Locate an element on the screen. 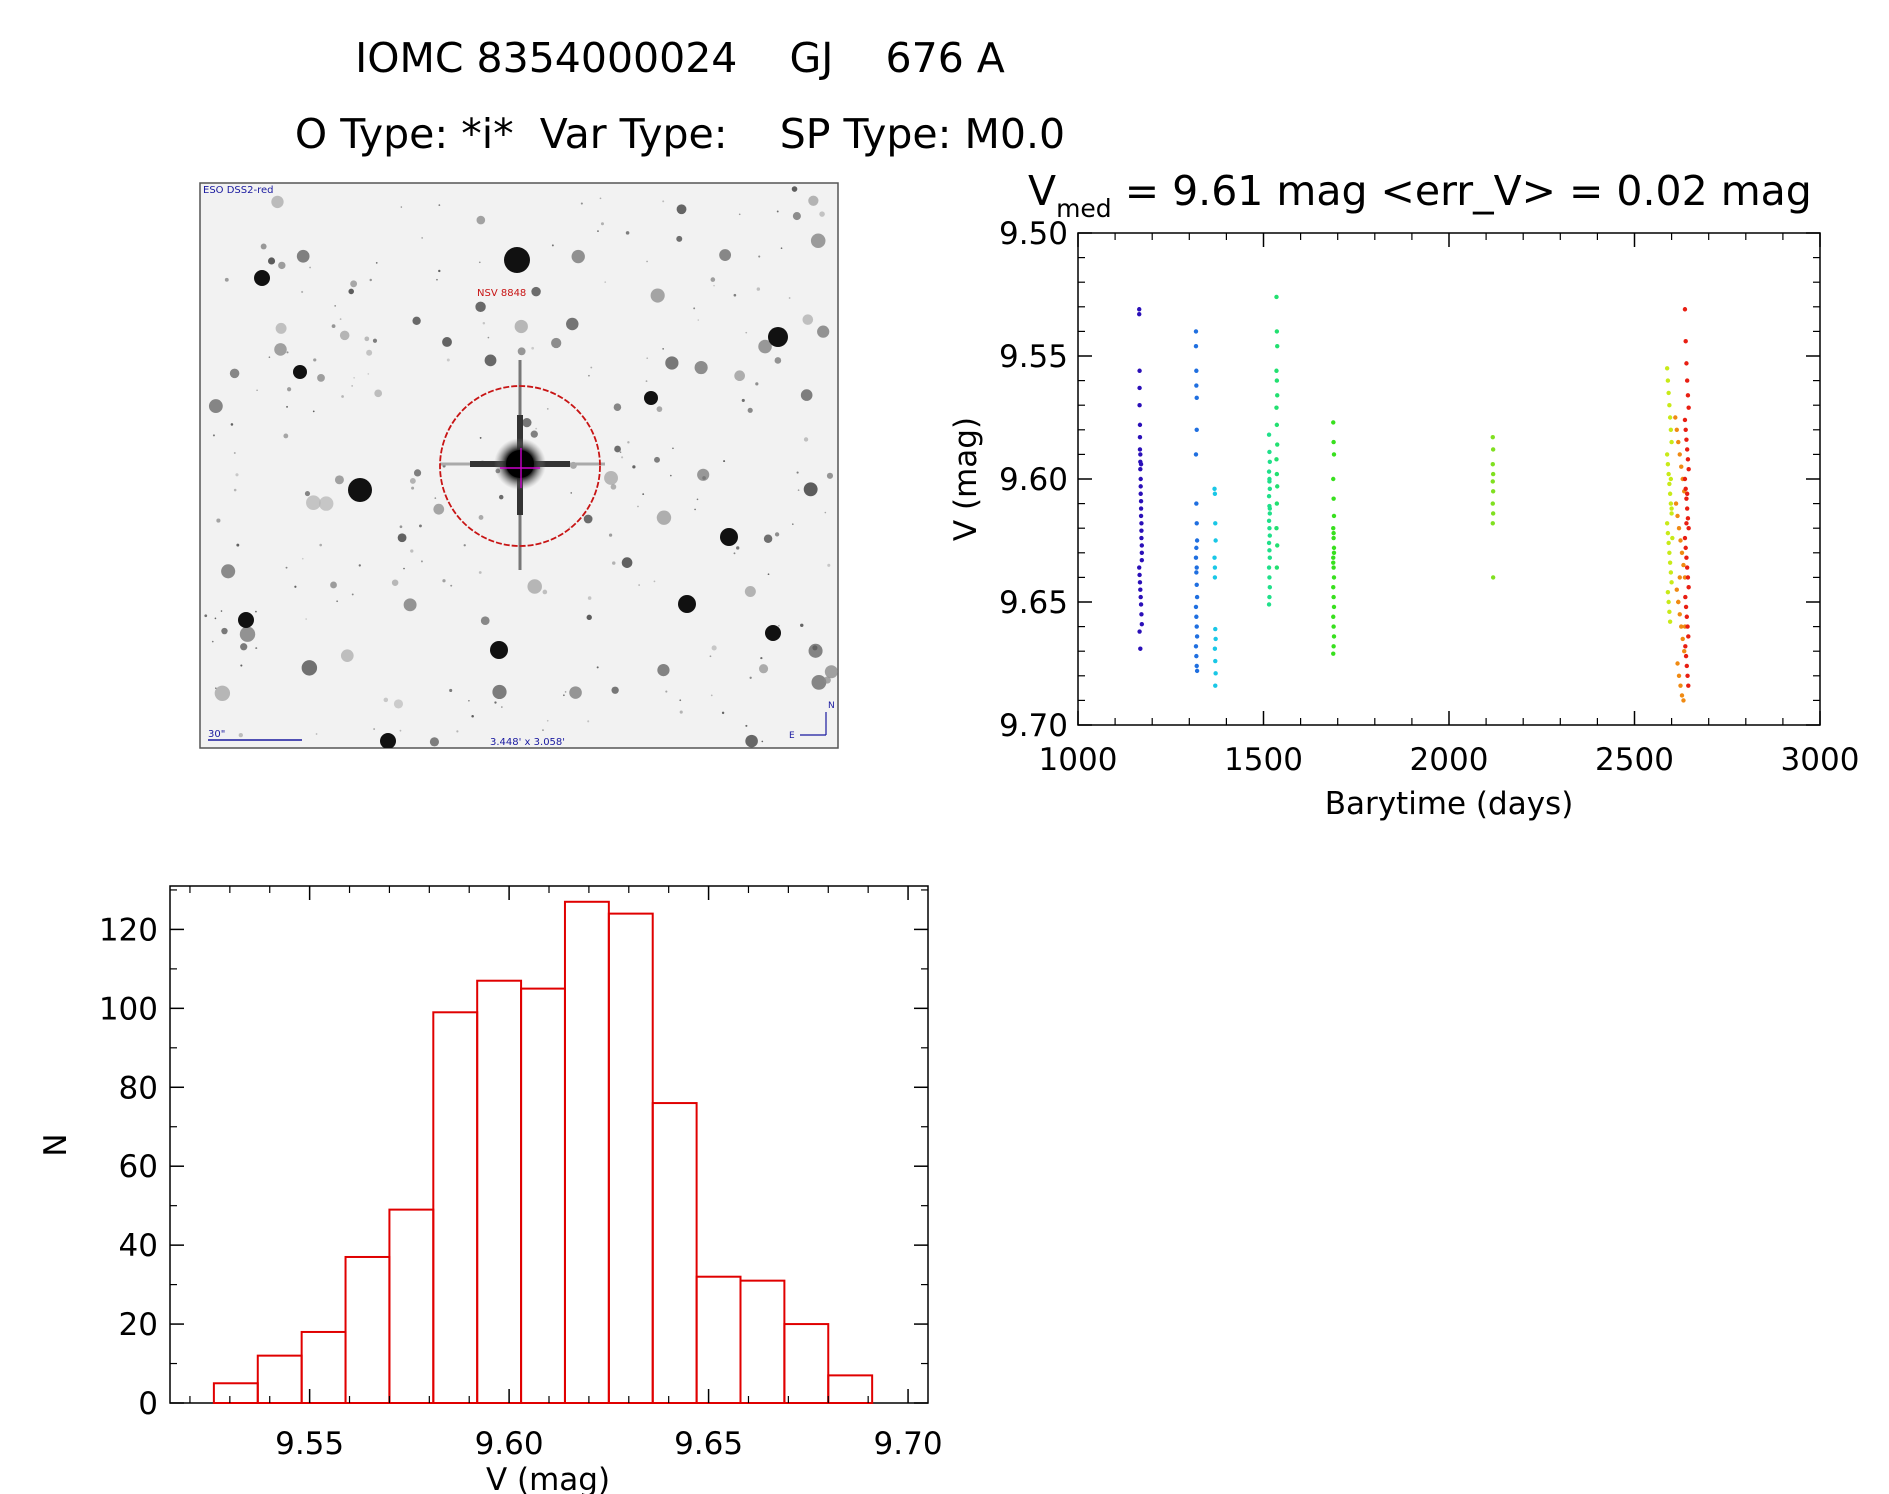 Image resolution: width=1889 pixels, height=1494 pixels. target-circle is located at coordinates (520, 466).